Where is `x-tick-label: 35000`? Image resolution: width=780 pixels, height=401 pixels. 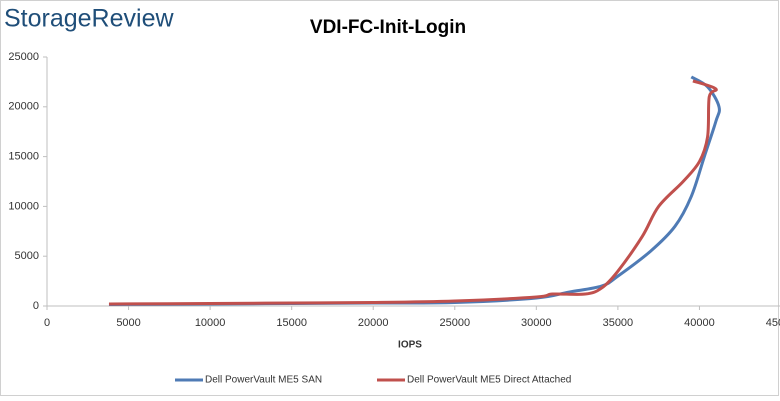 x-tick-label: 35000 is located at coordinates (618, 323).